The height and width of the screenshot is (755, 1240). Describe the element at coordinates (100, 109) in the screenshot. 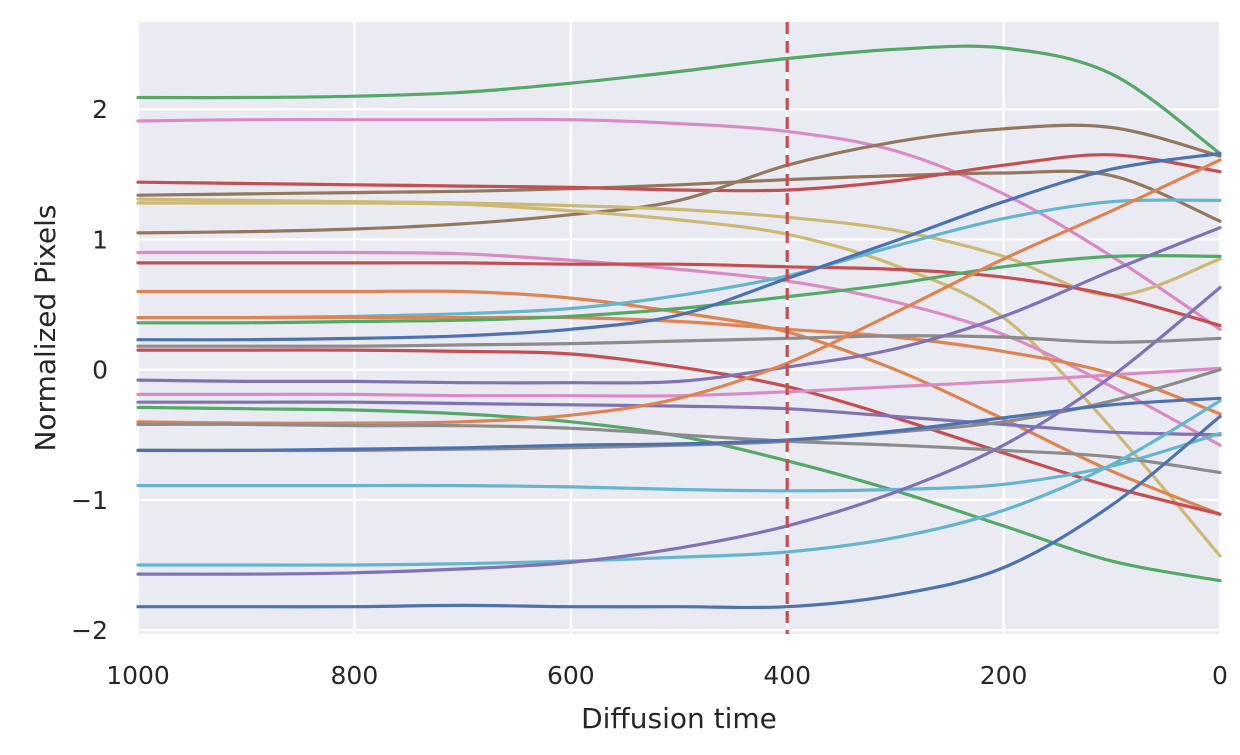

I see `y-tick-label: 2` at that location.